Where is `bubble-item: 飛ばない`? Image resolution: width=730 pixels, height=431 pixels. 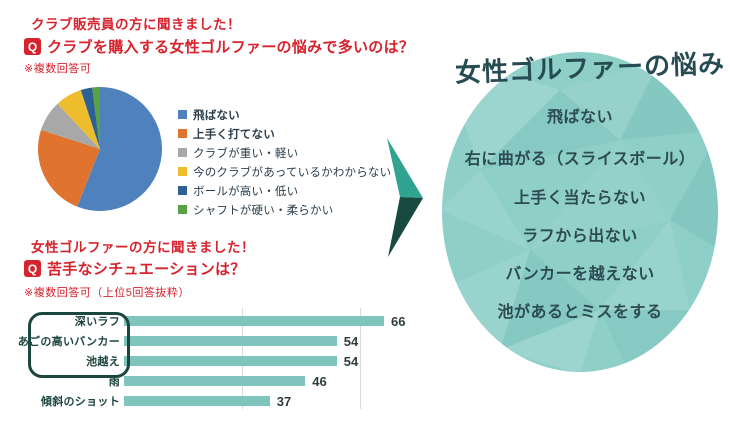
bubble-item: 飛ばない is located at coordinates (579, 117).